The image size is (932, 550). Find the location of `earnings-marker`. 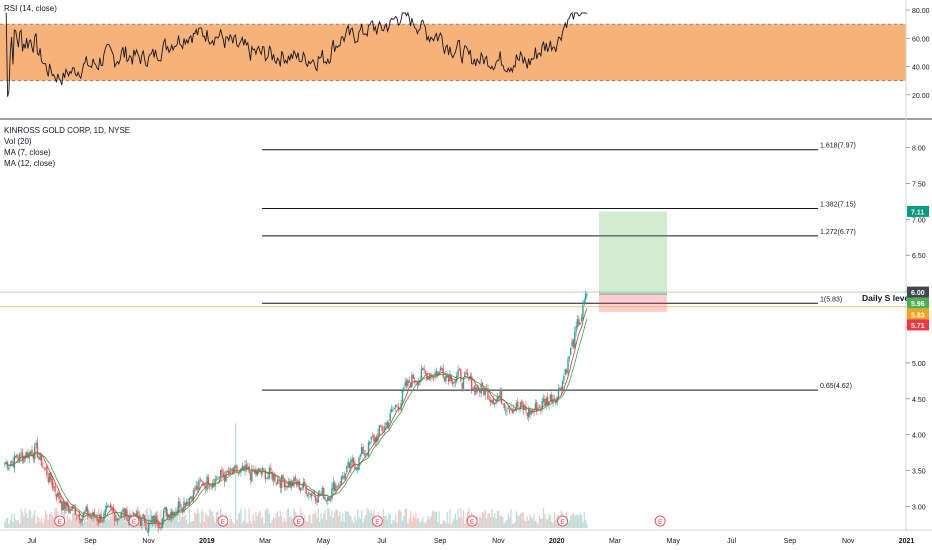

earnings-marker is located at coordinates (223, 521).